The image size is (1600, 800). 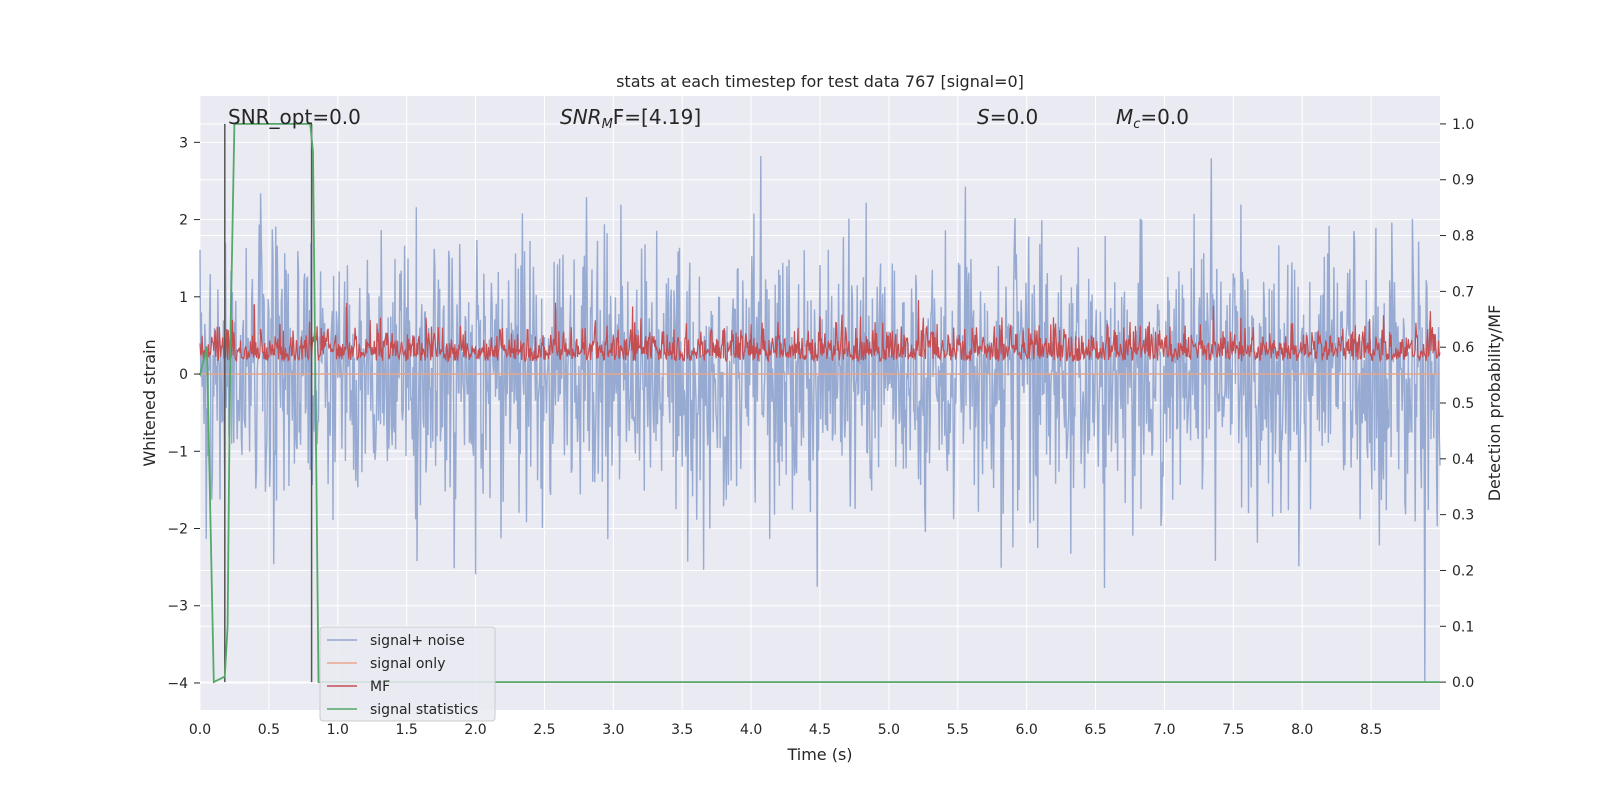 I want to click on x-axis-label: Time (s), so click(x=819, y=754).